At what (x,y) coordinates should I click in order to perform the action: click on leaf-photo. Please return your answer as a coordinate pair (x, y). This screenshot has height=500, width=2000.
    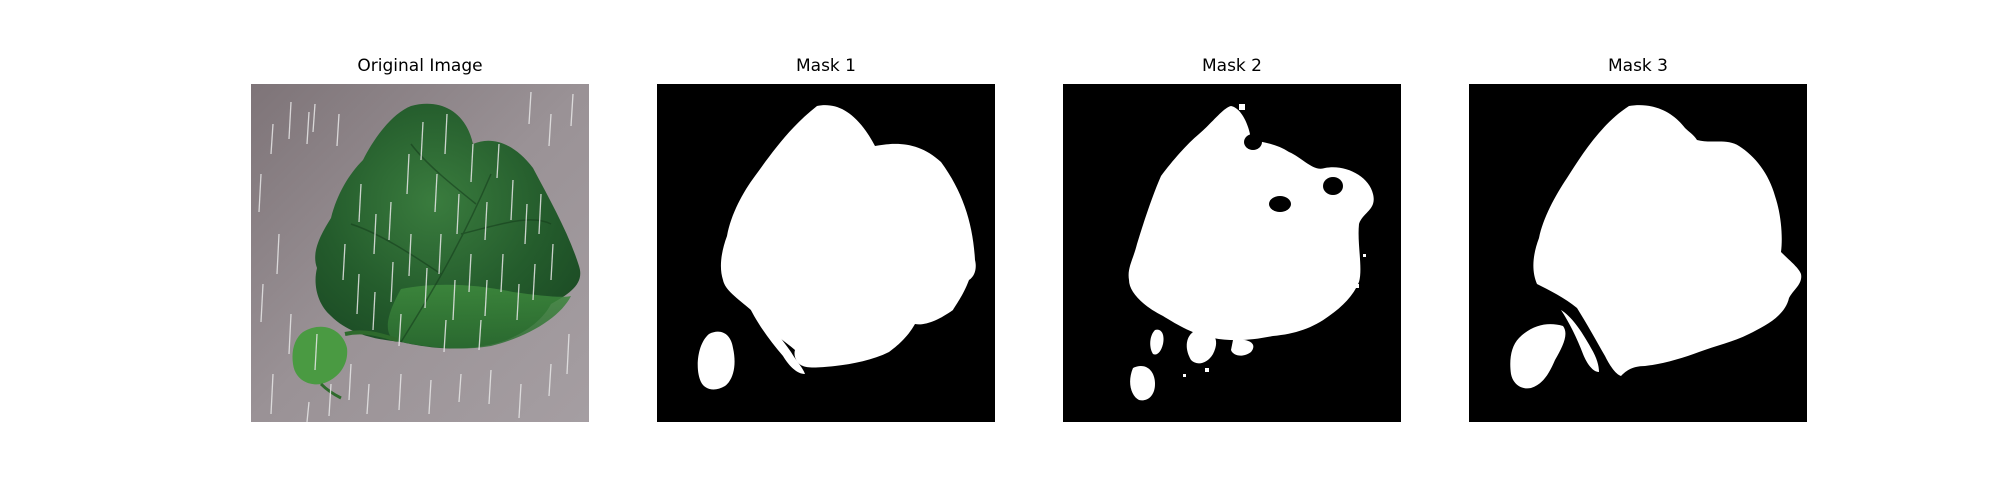
    Looking at the image, I should click on (420, 253).